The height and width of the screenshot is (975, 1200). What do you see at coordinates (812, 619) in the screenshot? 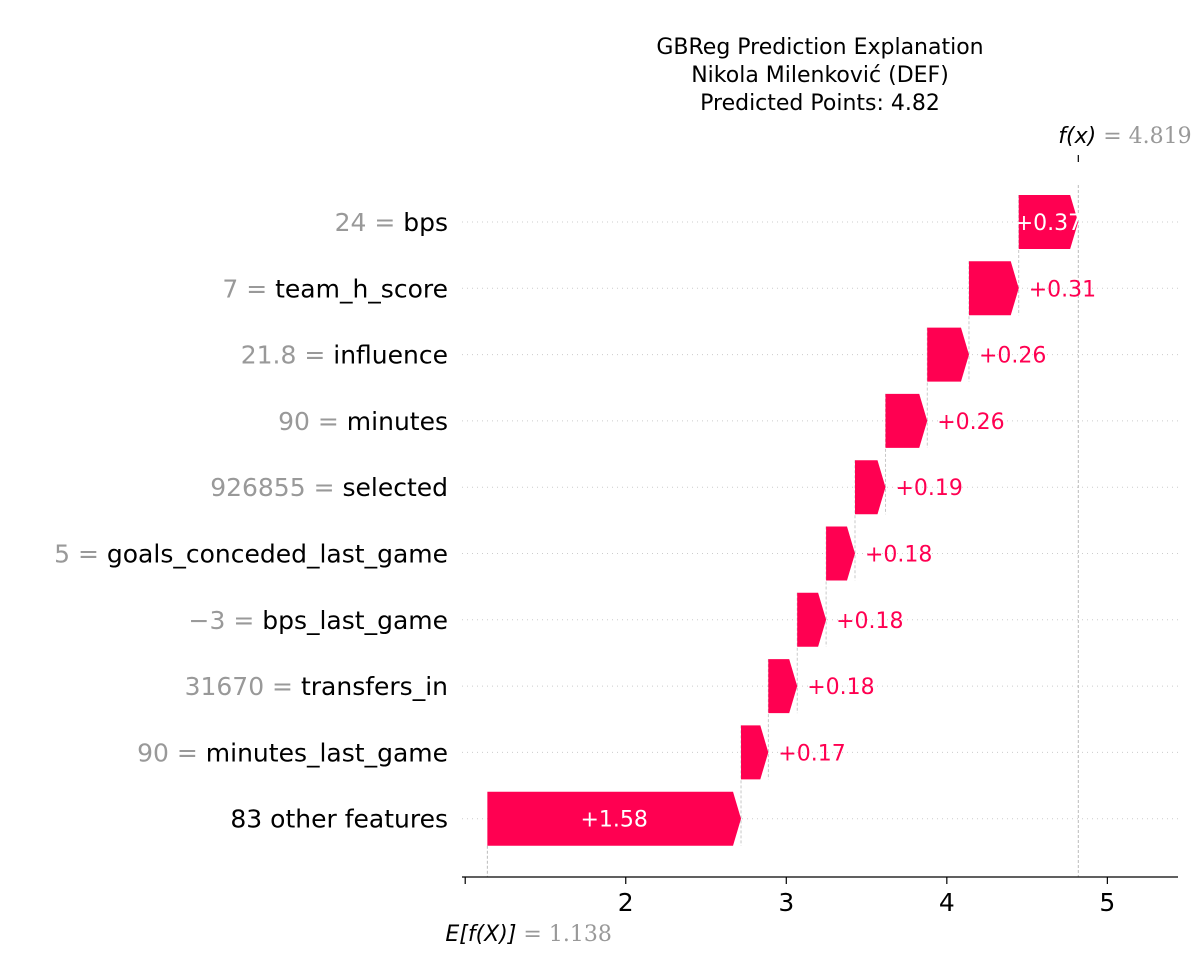
I see `bar-bps-last-game` at bounding box center [812, 619].